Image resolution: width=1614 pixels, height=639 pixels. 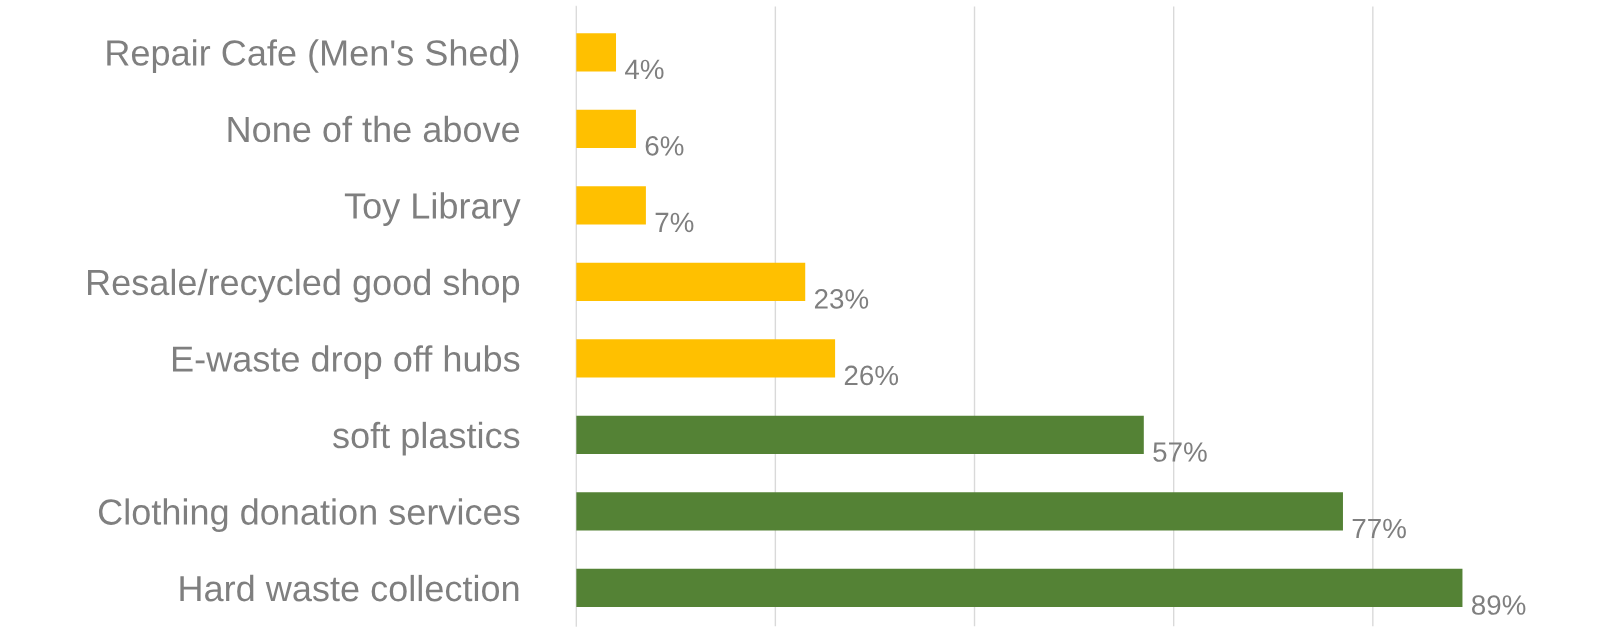 What do you see at coordinates (664, 146) in the screenshot?
I see `data-label: 6%` at bounding box center [664, 146].